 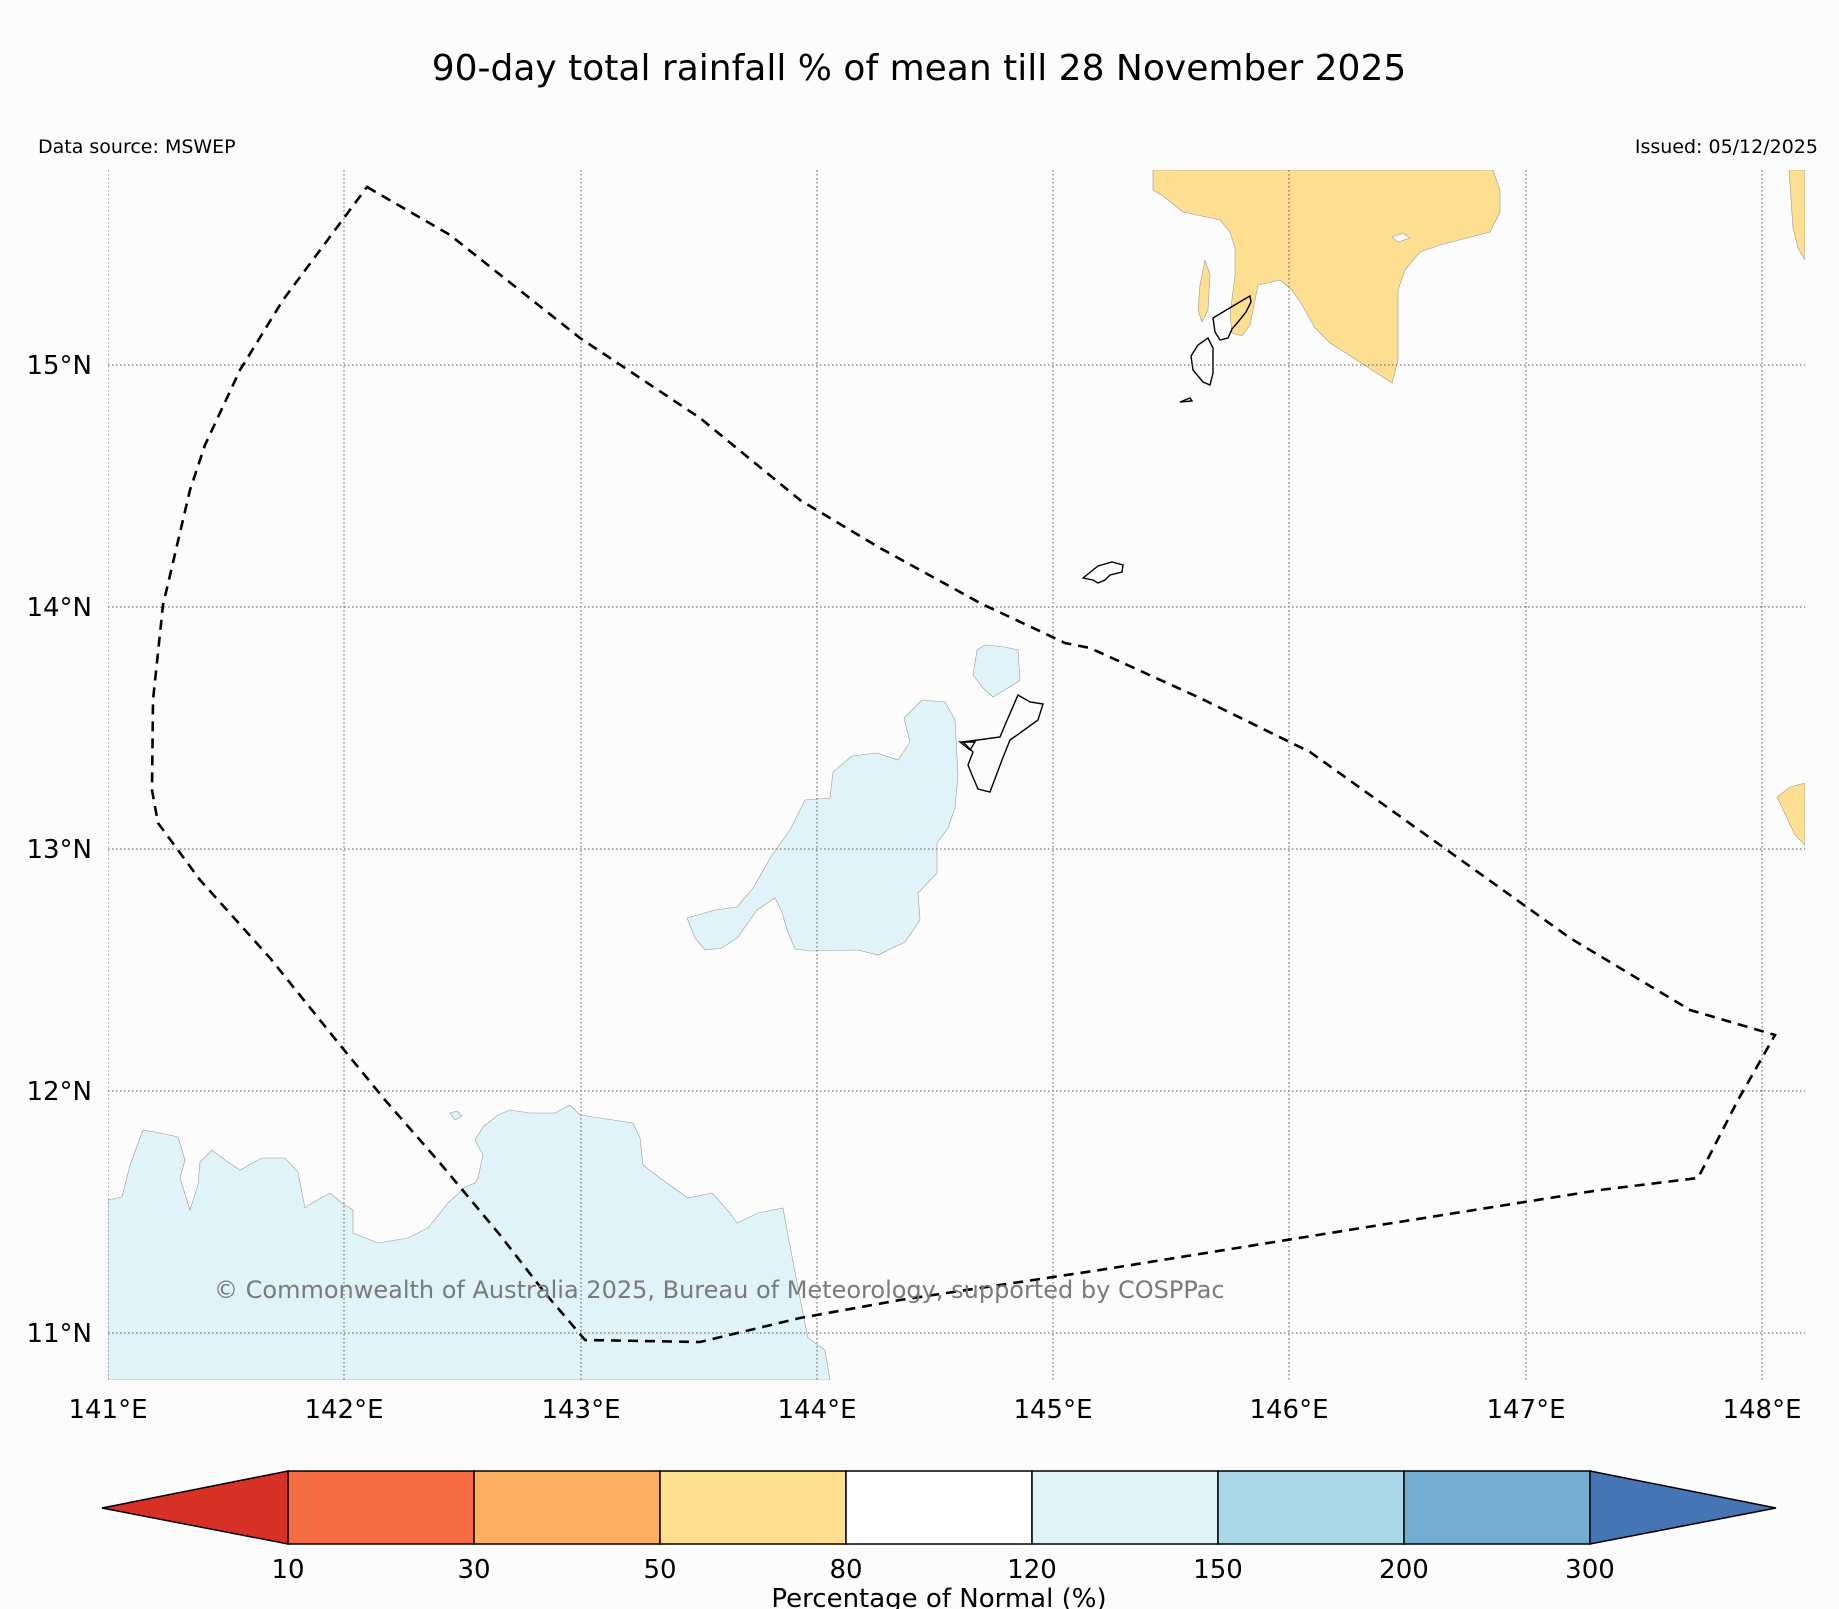 What do you see at coordinates (1404, 1570) in the screenshot?
I see `colorbar-tick-label: 200` at bounding box center [1404, 1570].